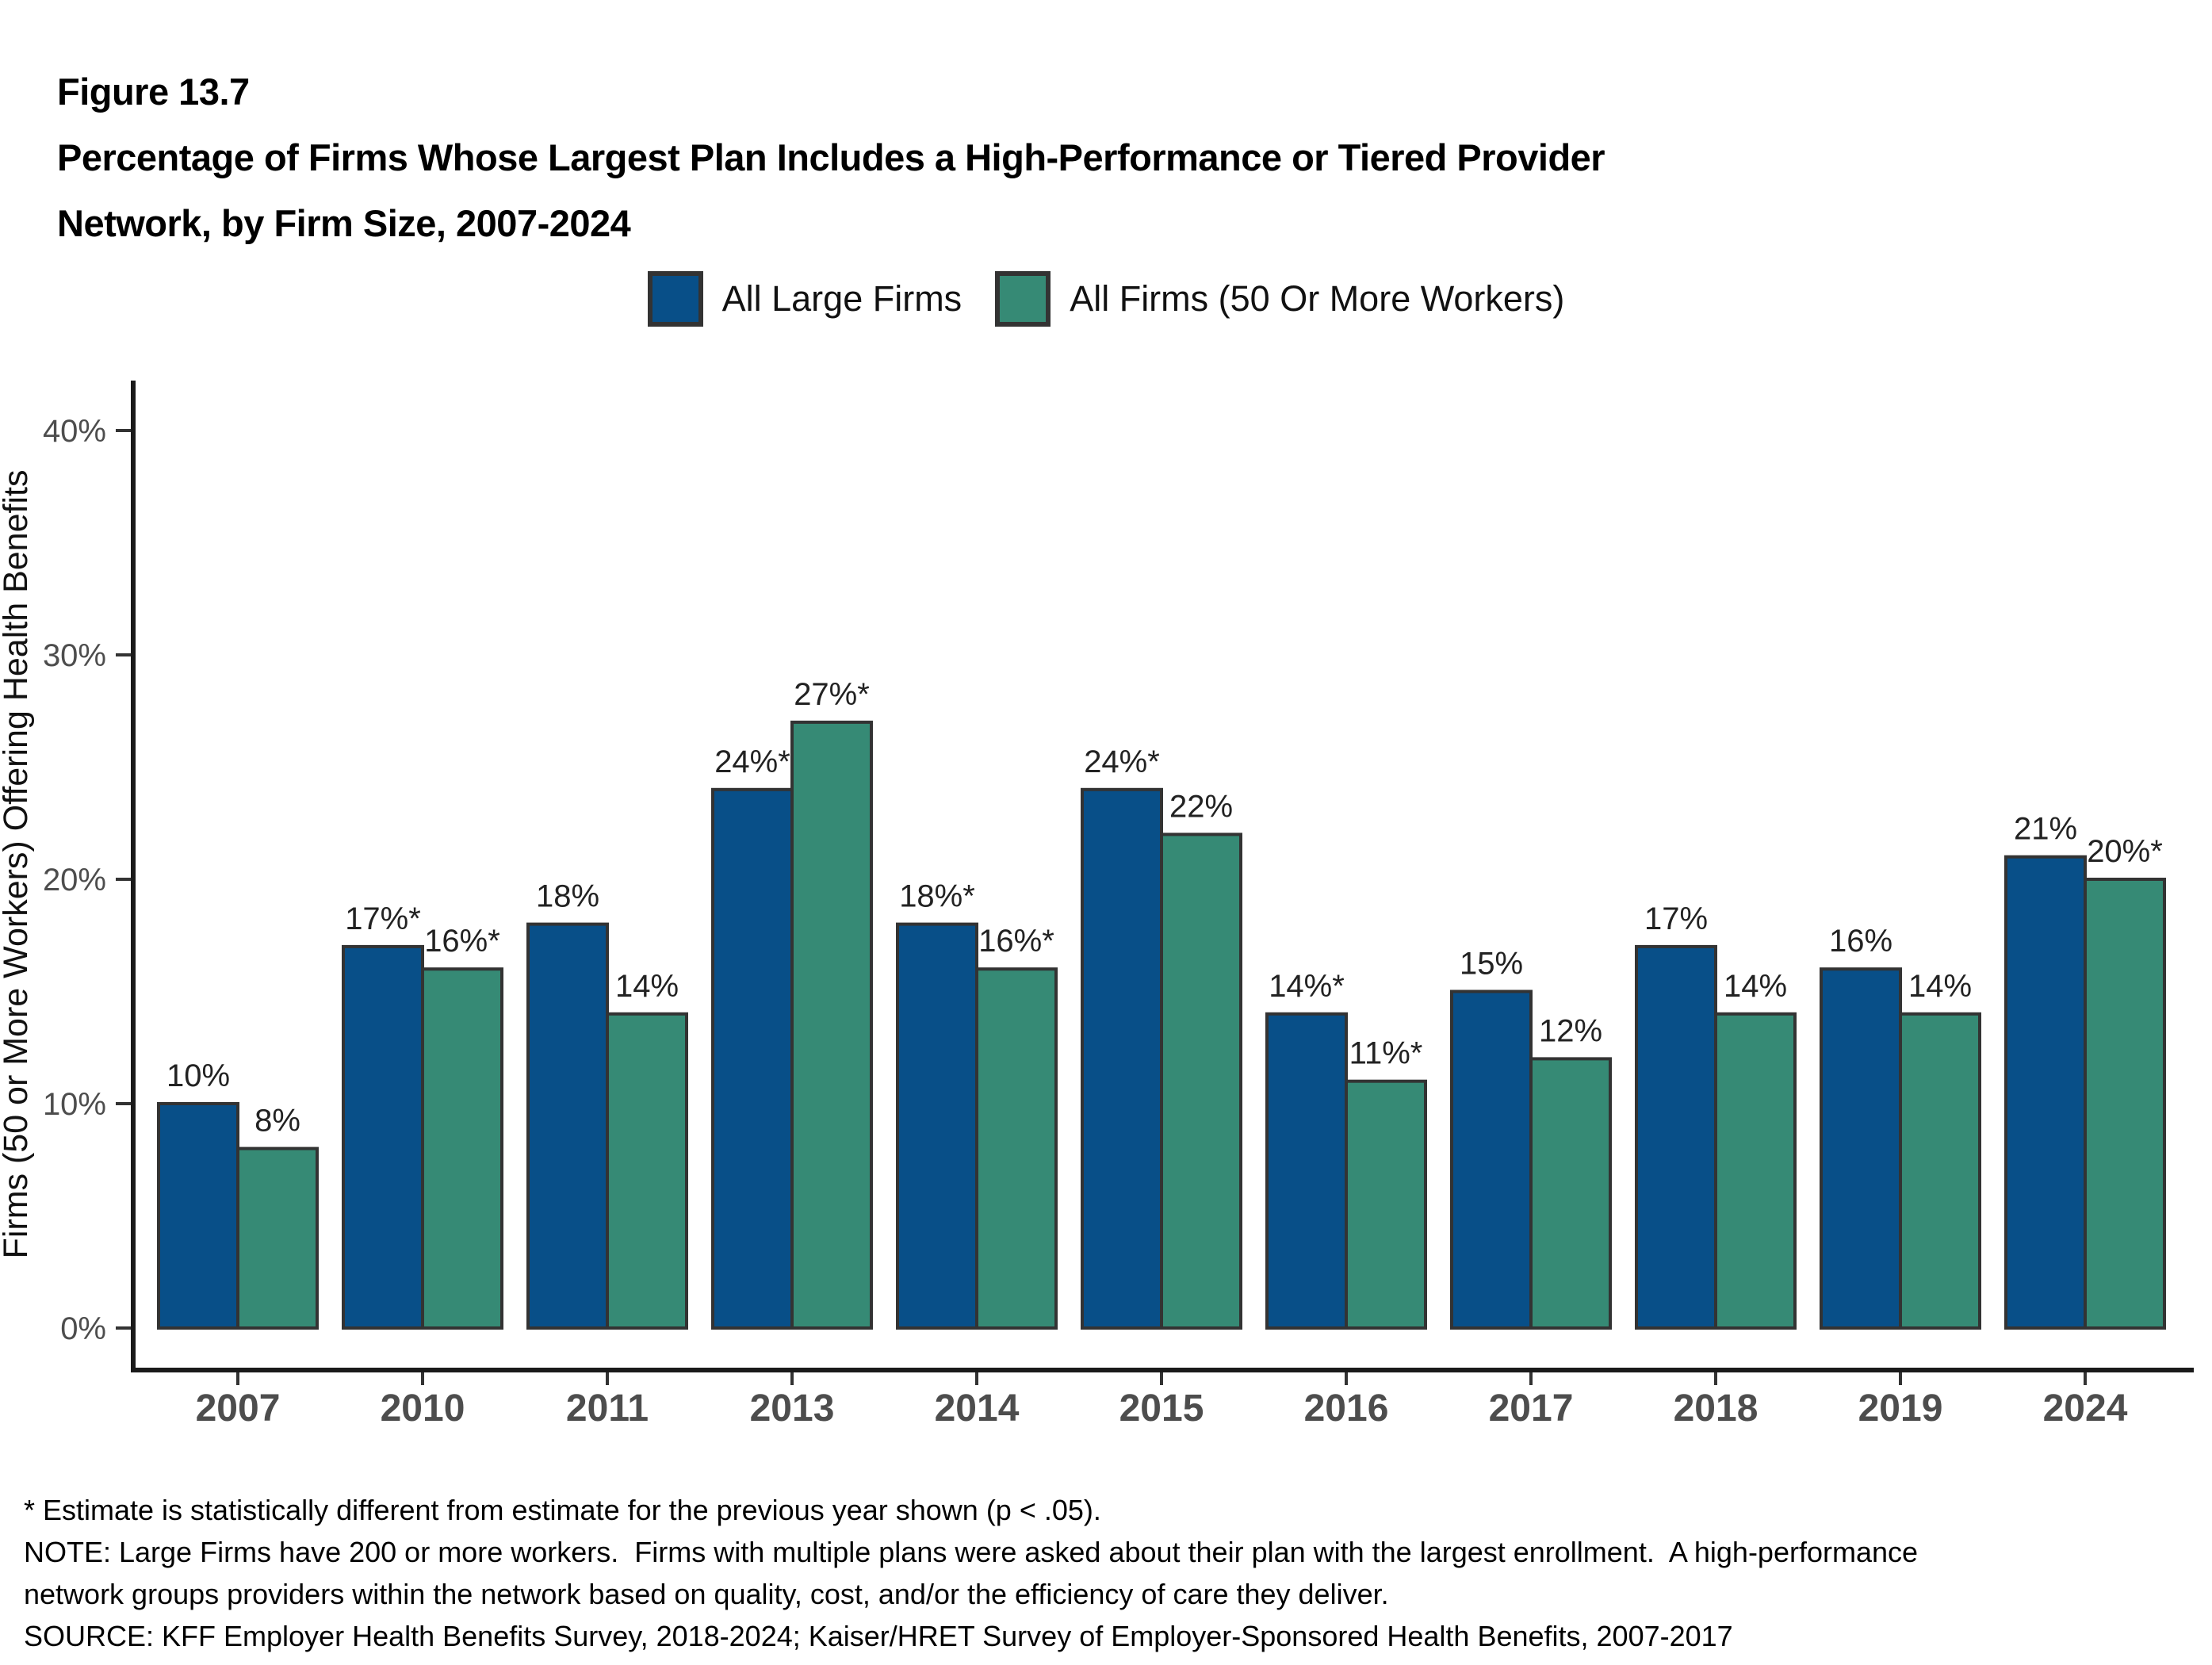  I want to click on bar-all-large-firms-2016, so click(1307, 1171).